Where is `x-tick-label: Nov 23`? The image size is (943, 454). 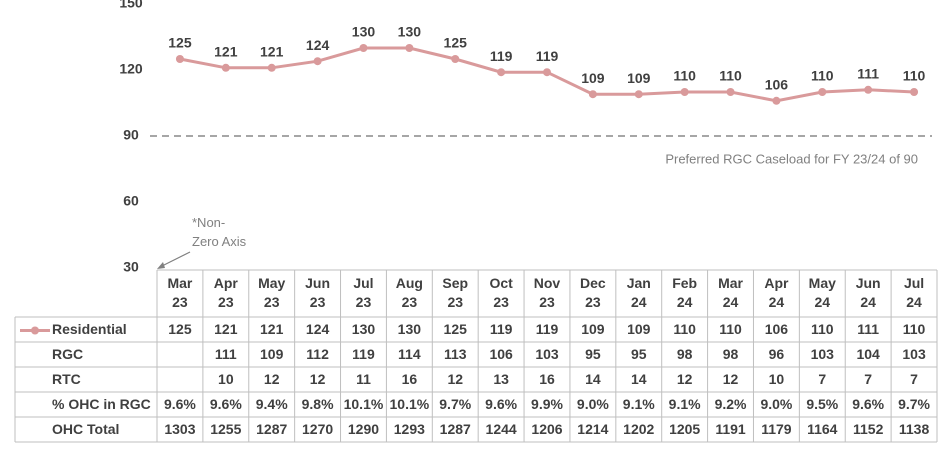
x-tick-label: Nov 23 is located at coordinates (547, 292).